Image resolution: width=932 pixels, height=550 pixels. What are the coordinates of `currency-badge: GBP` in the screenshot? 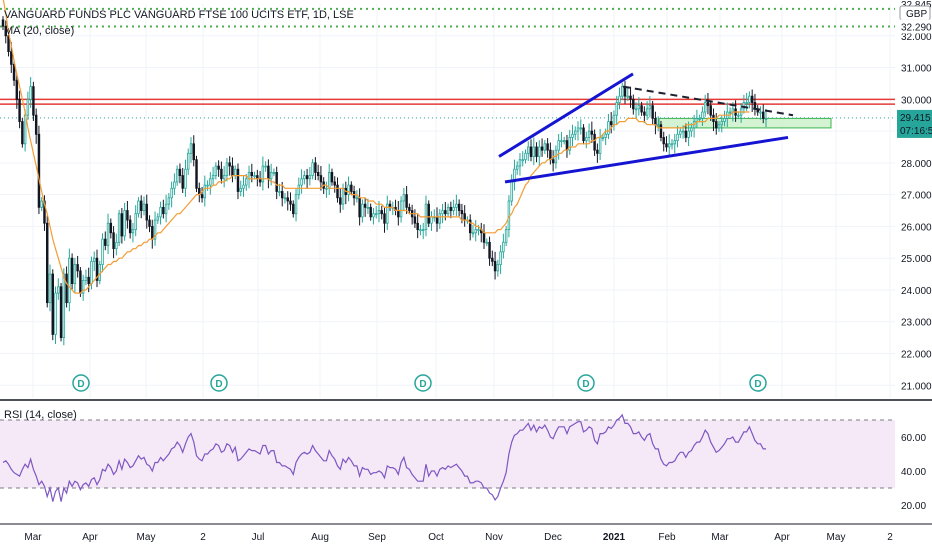 It's located at (915, 13).